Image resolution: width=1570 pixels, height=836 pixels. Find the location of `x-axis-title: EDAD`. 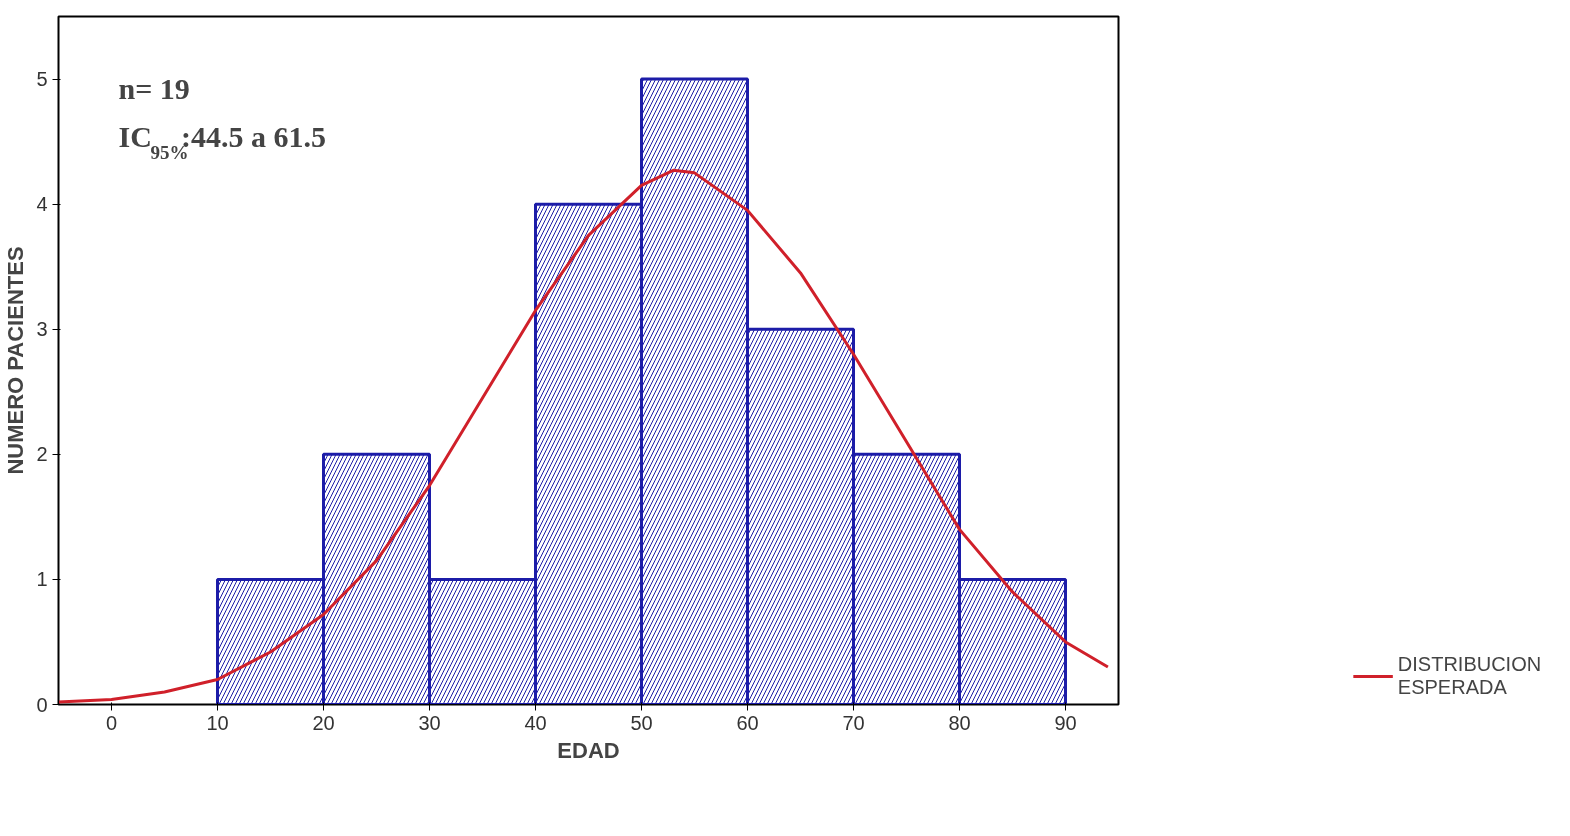

x-axis-title: EDAD is located at coordinates (588, 750).